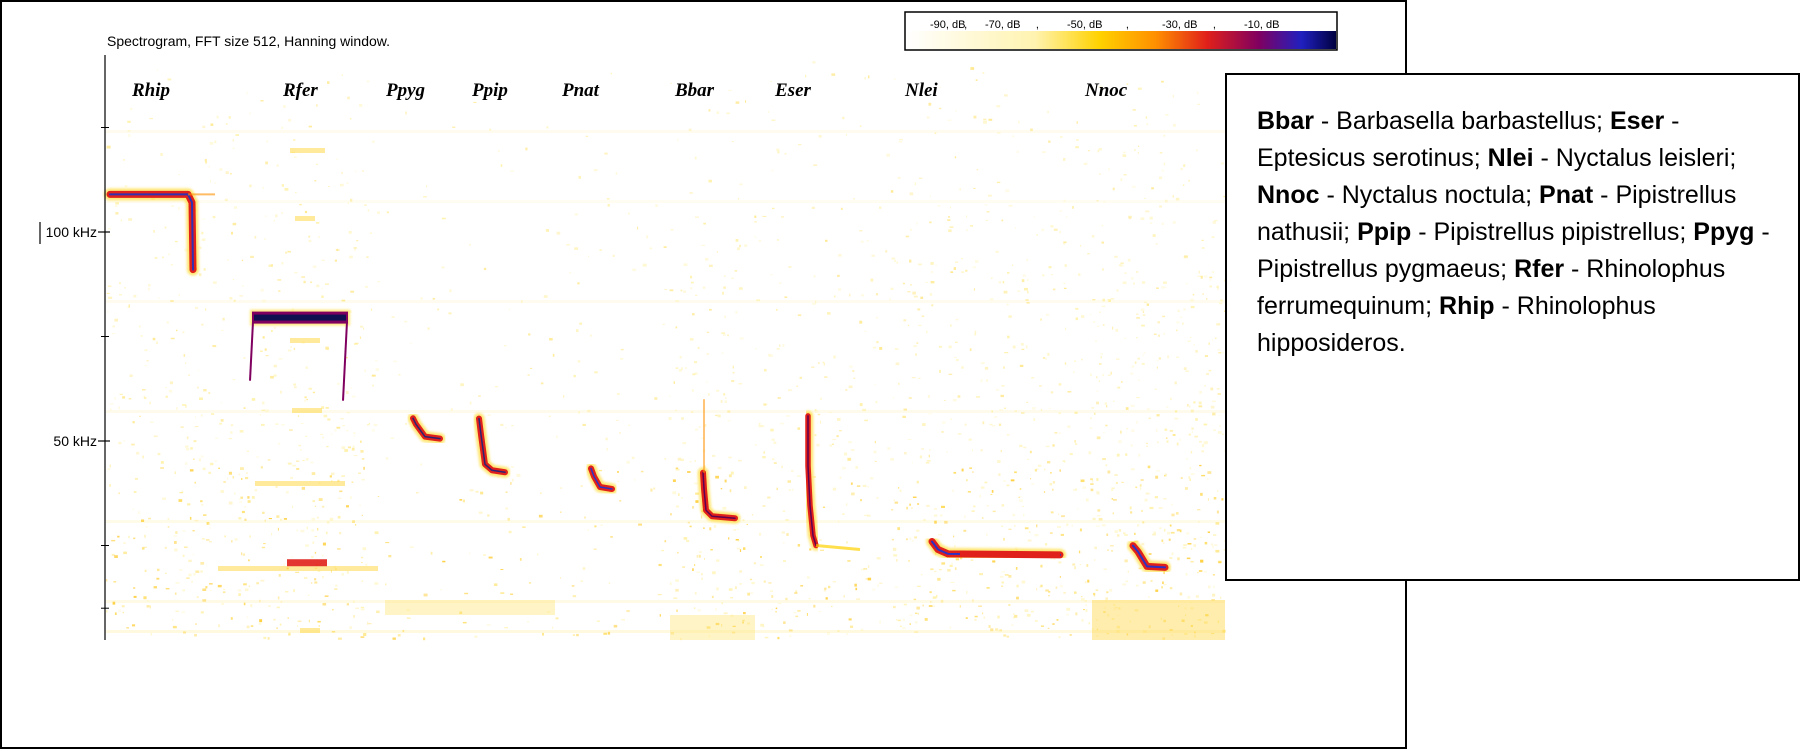  Describe the element at coordinates (1288, 195) in the screenshot. I see `legend-code: Nnoc` at that location.